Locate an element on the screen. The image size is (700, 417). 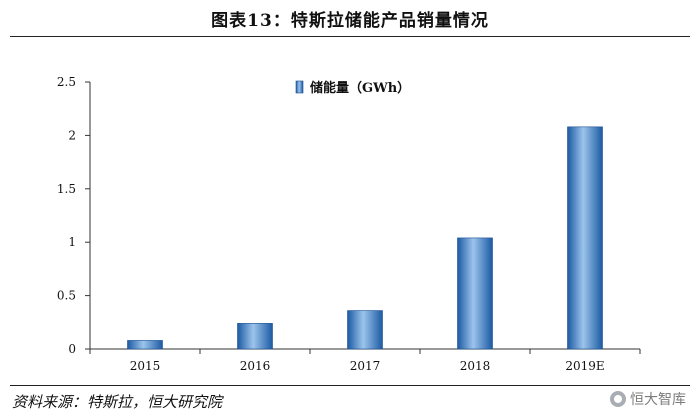
watermark-text: 恒大智库 is located at coordinates (658, 400).